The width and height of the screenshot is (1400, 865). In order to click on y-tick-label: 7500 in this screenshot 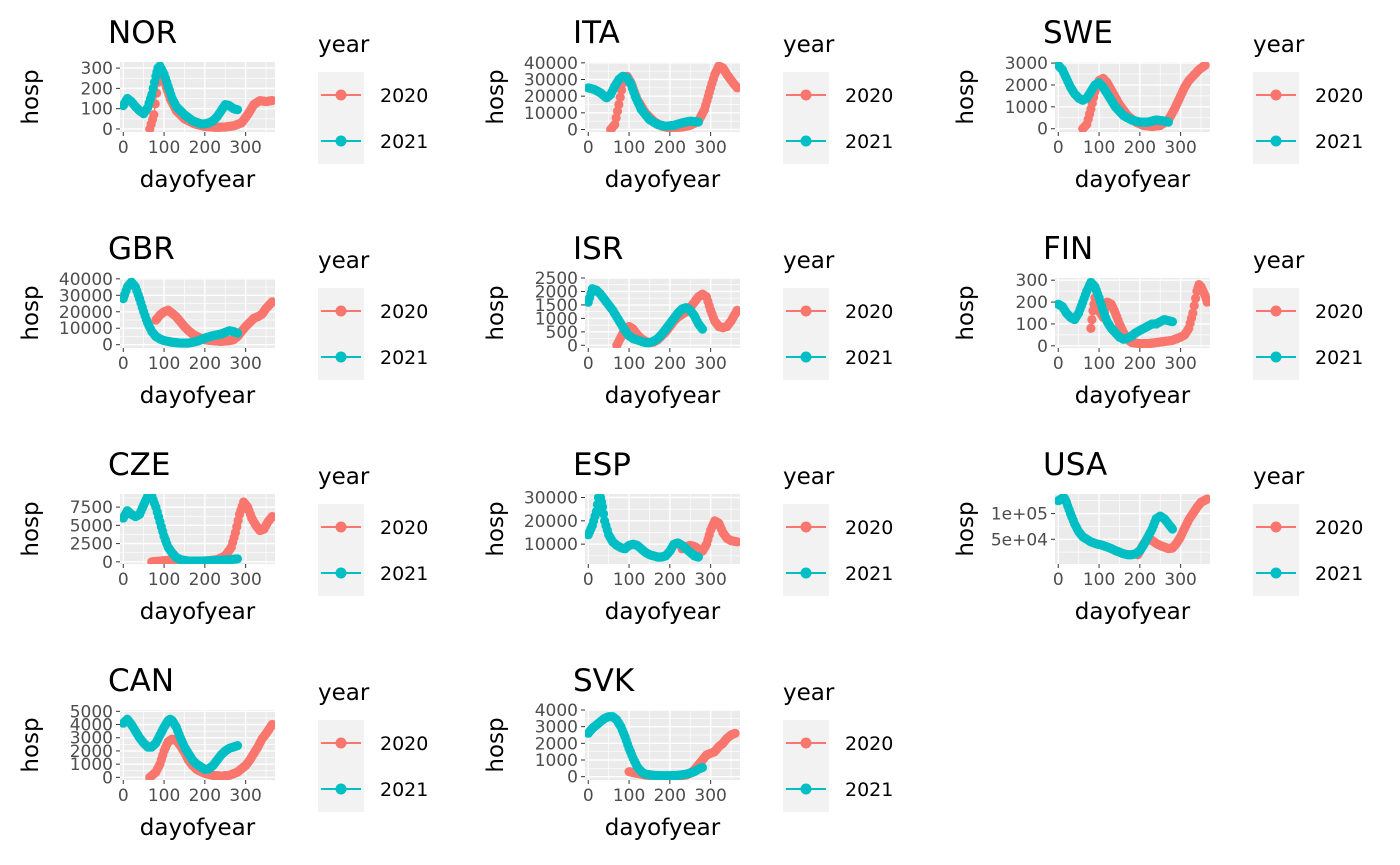, I will do `click(91, 508)`.